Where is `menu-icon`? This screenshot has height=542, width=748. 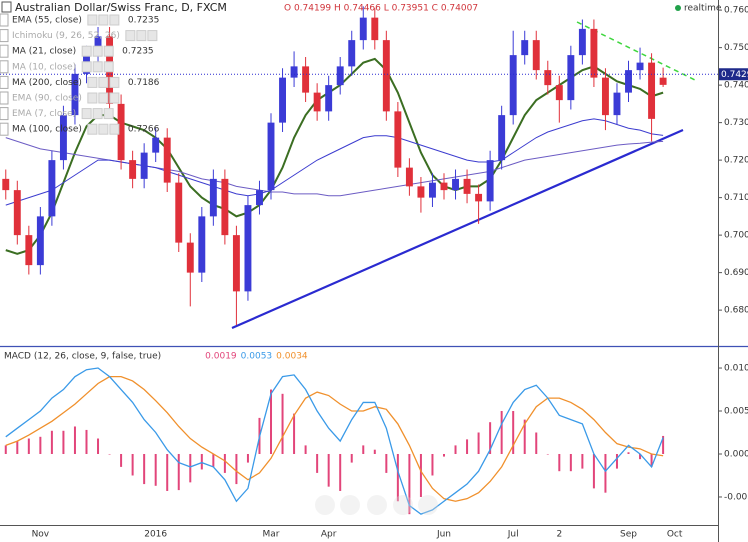
menu-icon is located at coordinates (6, 7).